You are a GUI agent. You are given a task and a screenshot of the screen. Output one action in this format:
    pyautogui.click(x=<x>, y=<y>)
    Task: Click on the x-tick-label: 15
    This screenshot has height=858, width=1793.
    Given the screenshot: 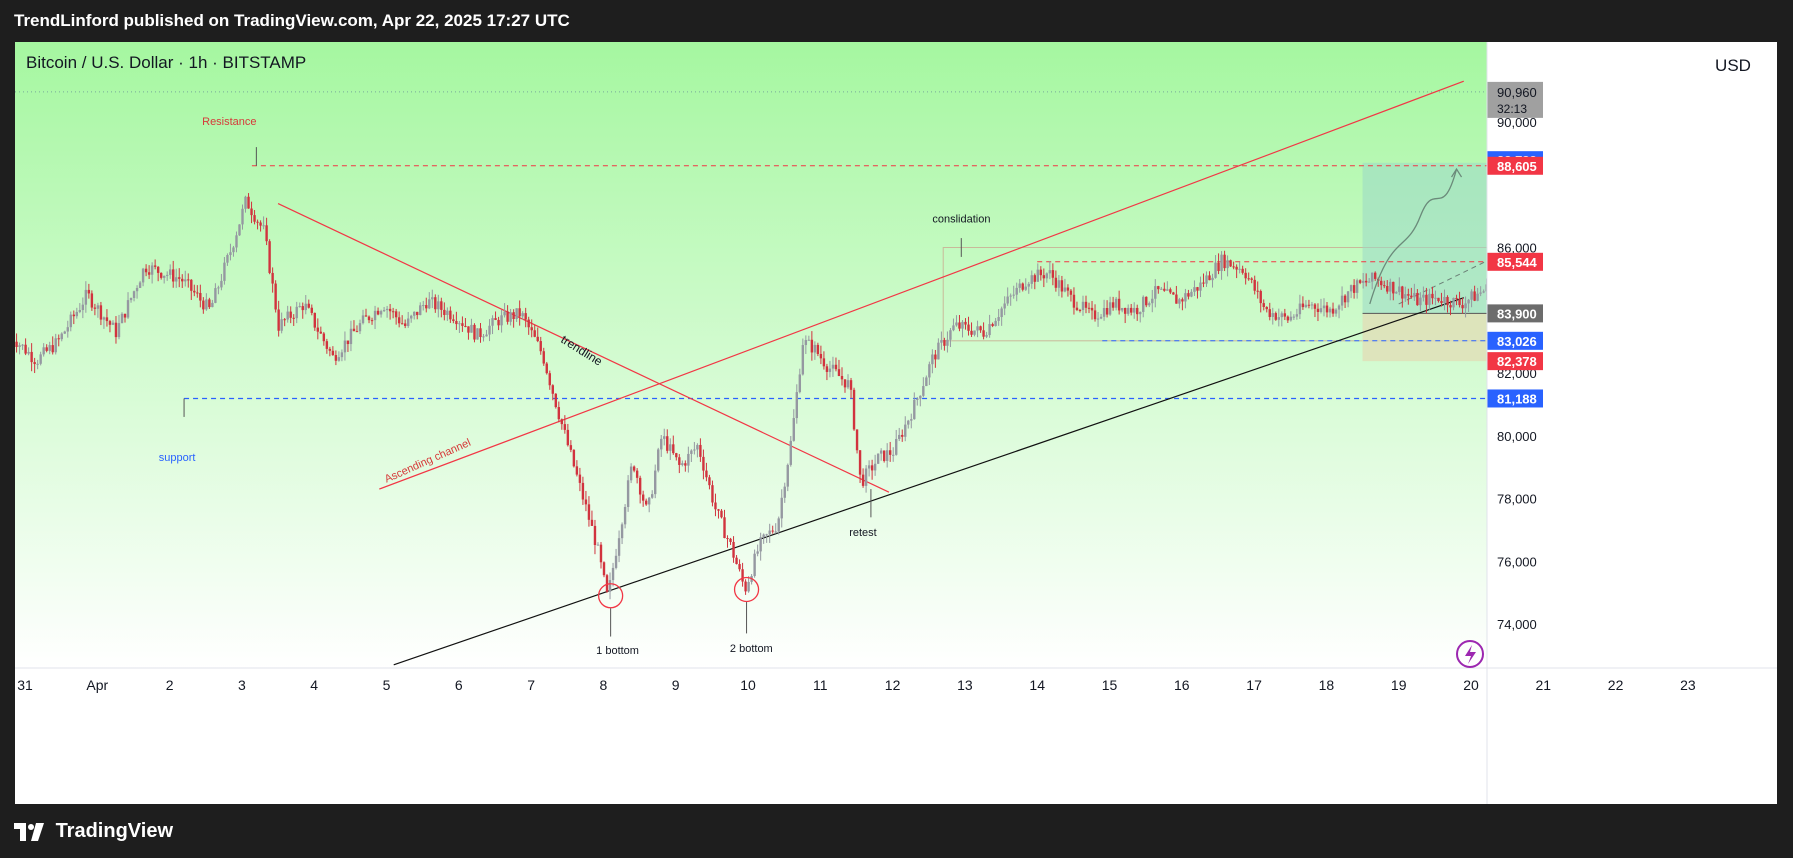 What is the action you would take?
    pyautogui.click(x=1110, y=685)
    